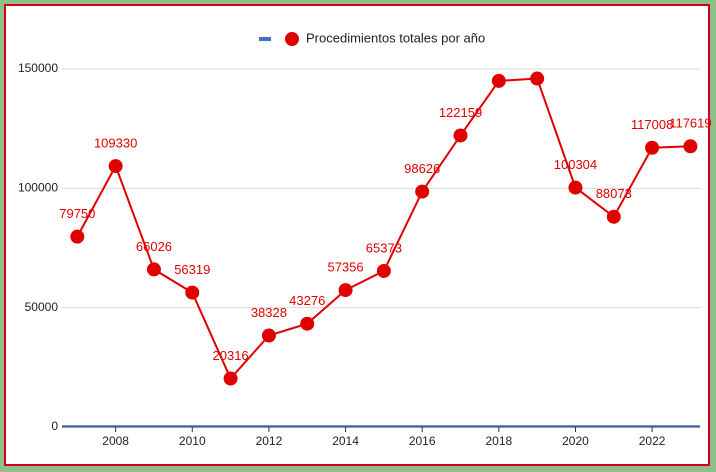 This screenshot has height=472, width=716. Describe the element at coordinates (345, 441) in the screenshot. I see `x-tick-label: 2014` at that location.